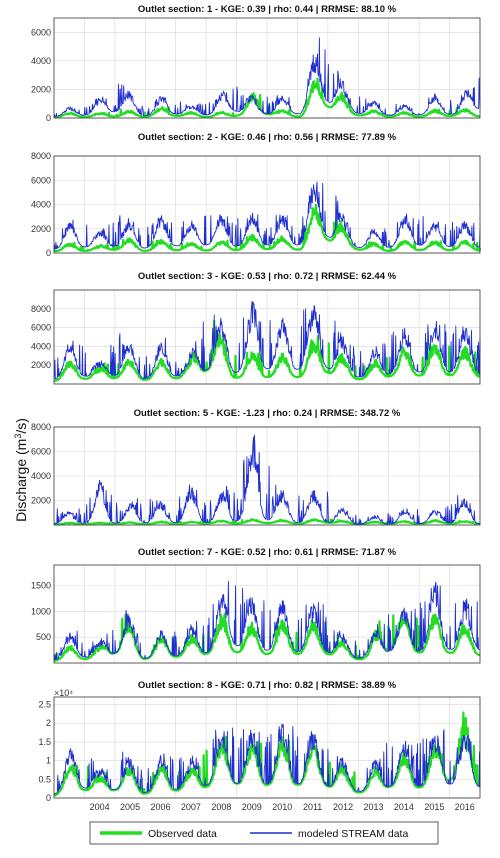 This screenshot has height=858, width=500. What do you see at coordinates (267, 522) in the screenshot?
I see `panel-4-observed-line` at bounding box center [267, 522].